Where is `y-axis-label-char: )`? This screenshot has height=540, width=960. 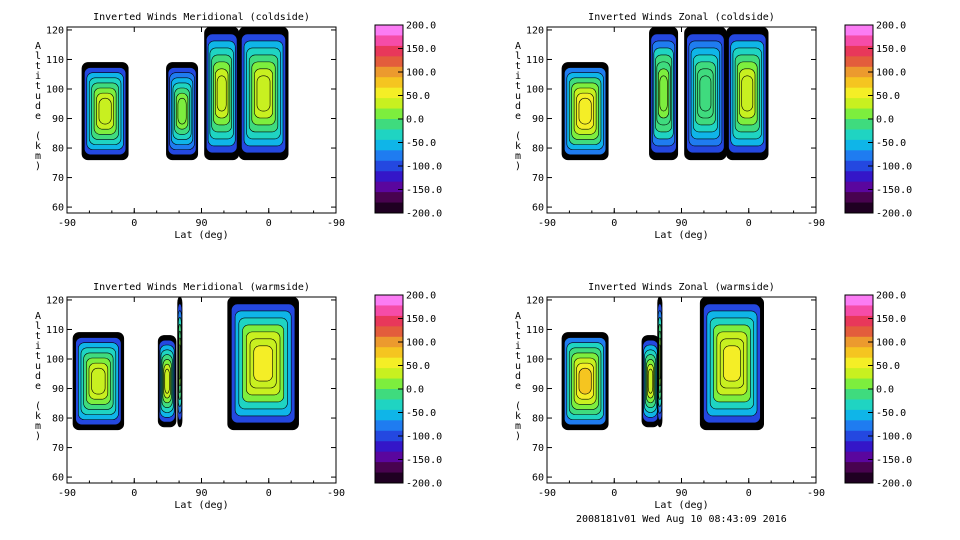 y-axis-label-char: ) is located at coordinates (38, 166).